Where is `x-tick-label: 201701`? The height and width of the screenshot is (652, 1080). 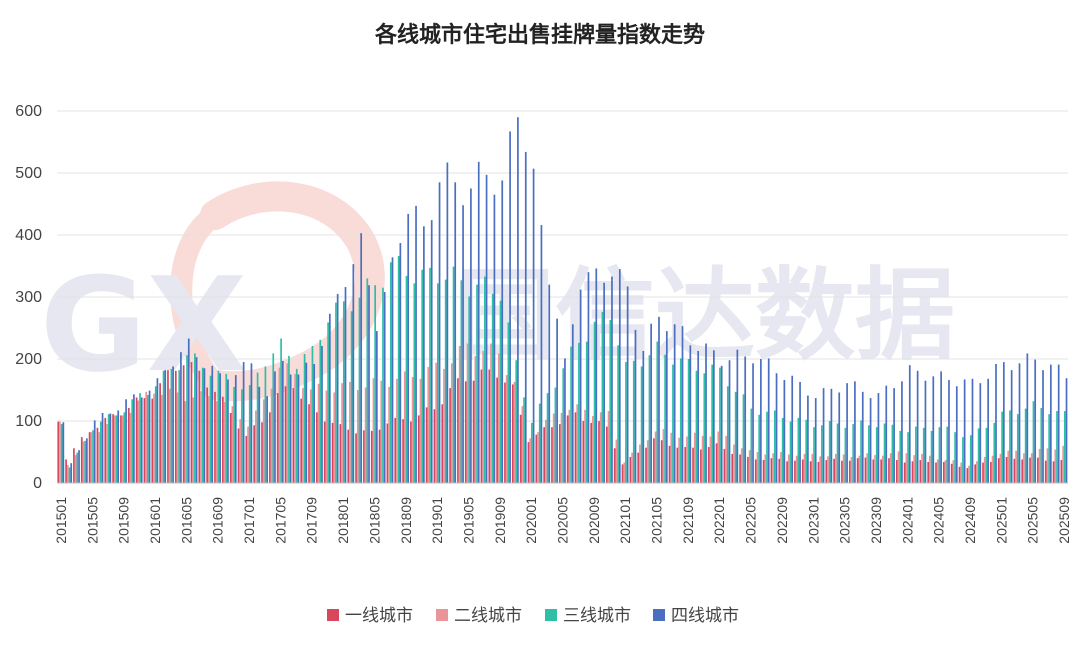
x-tick-label: 201701 is located at coordinates (249, 520).